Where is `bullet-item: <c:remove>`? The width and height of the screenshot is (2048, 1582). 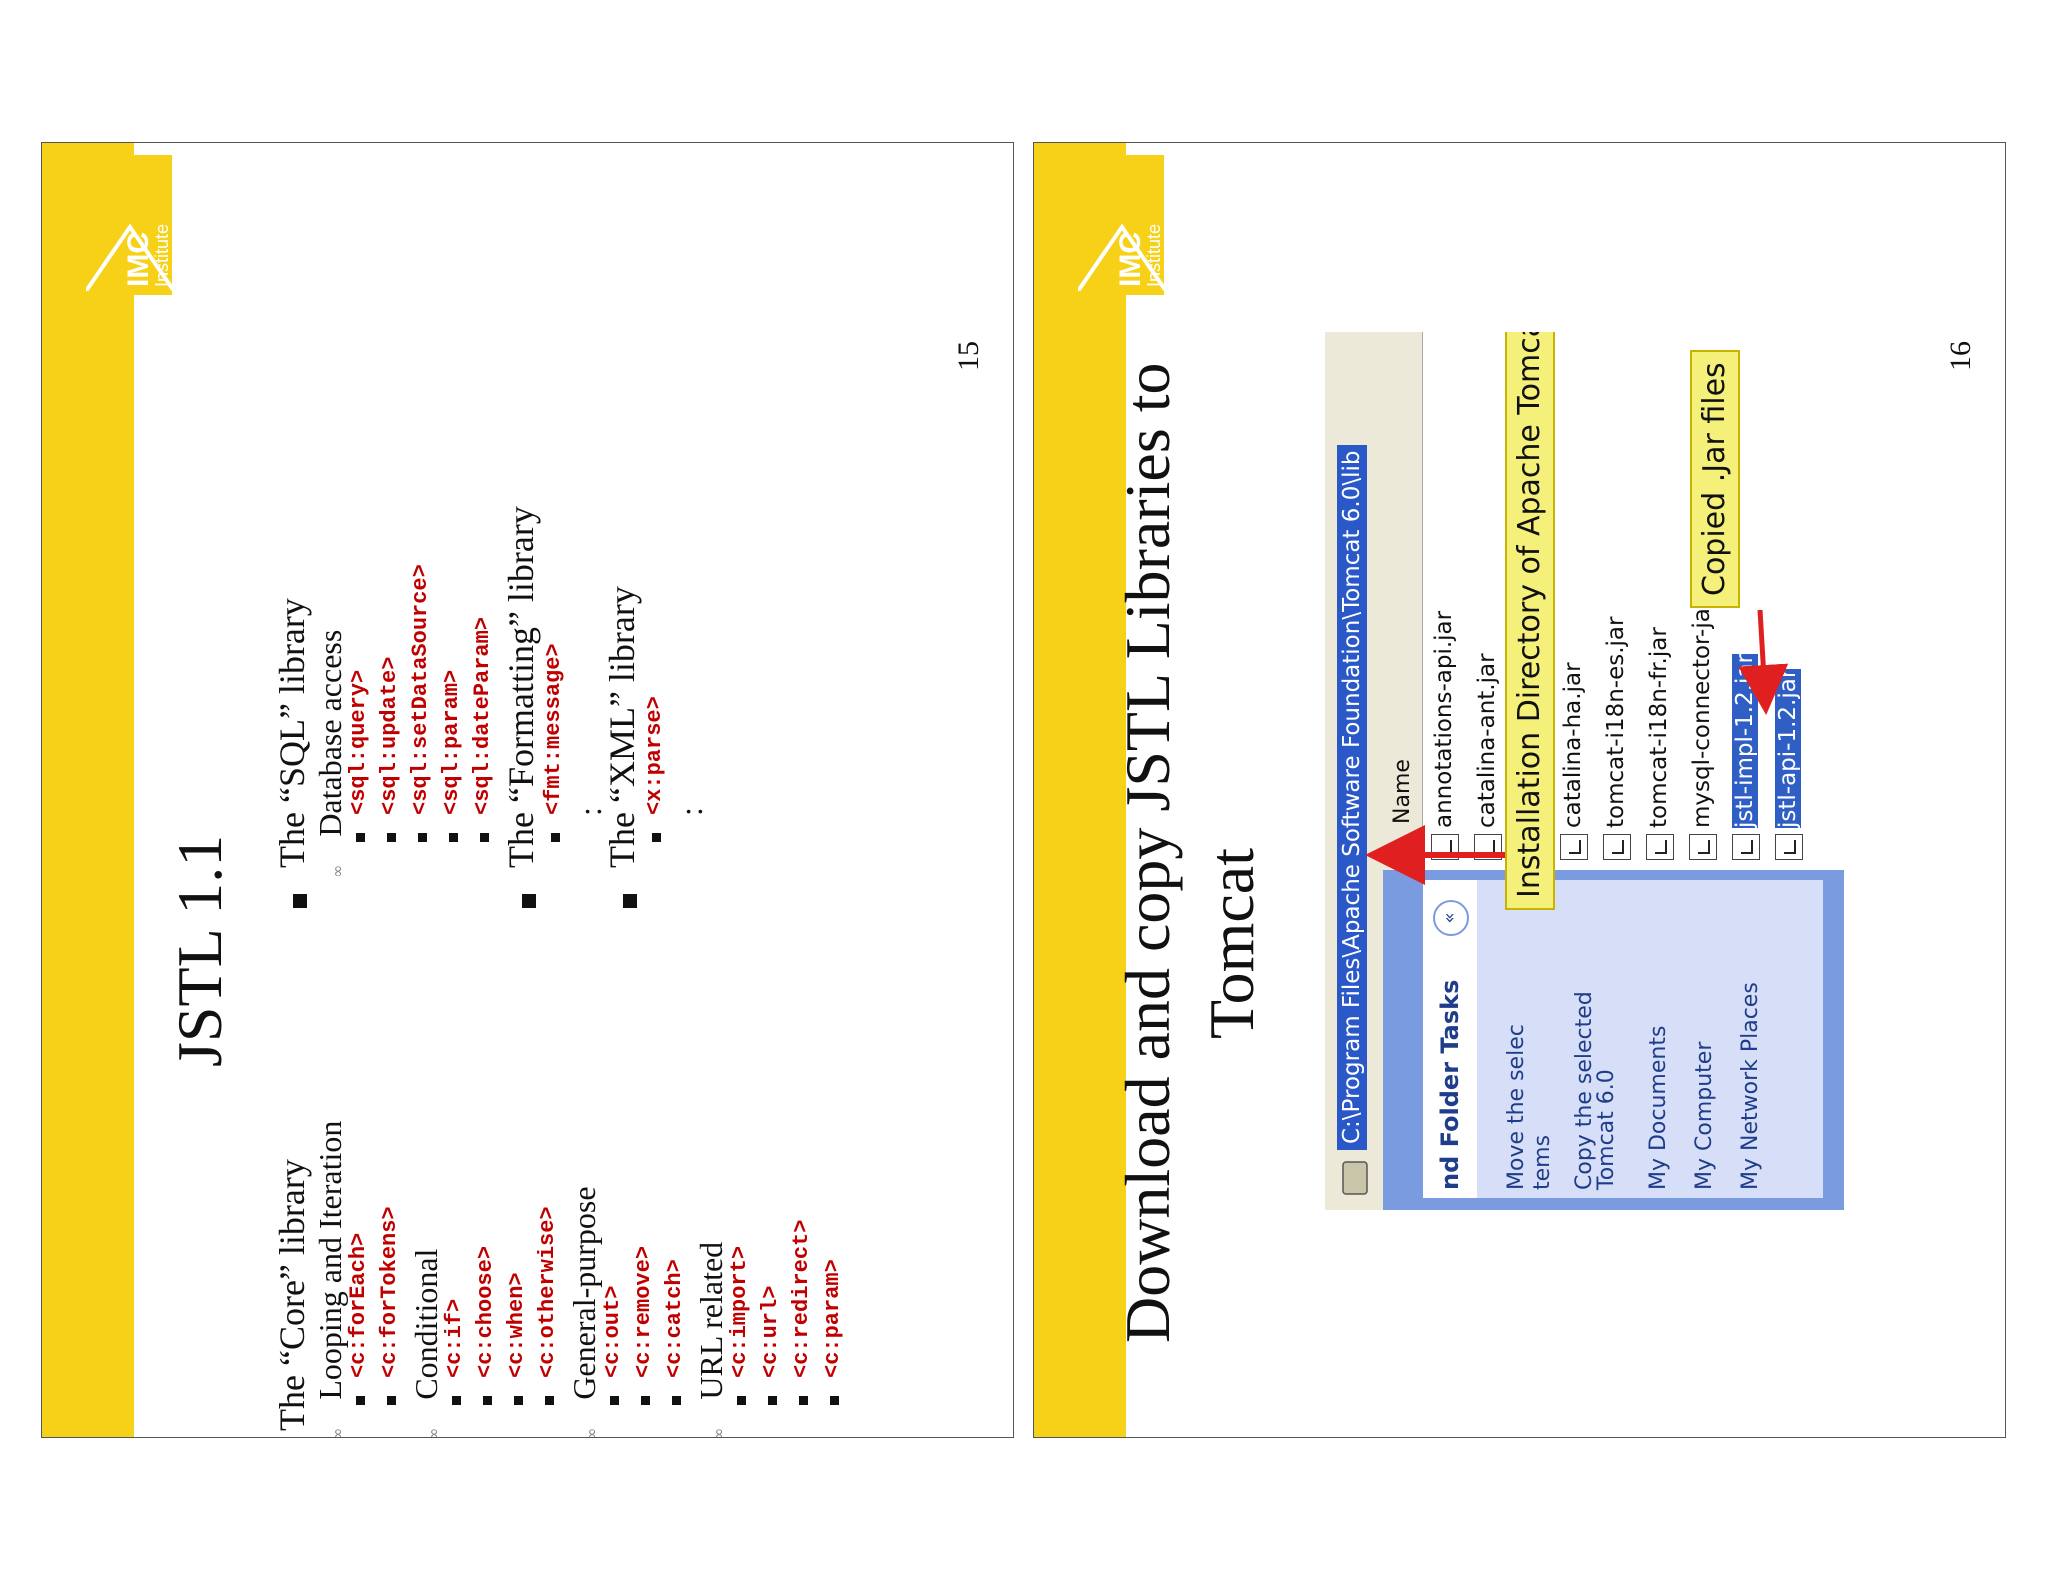 bullet-item: <c:remove> is located at coordinates (647, 1279).